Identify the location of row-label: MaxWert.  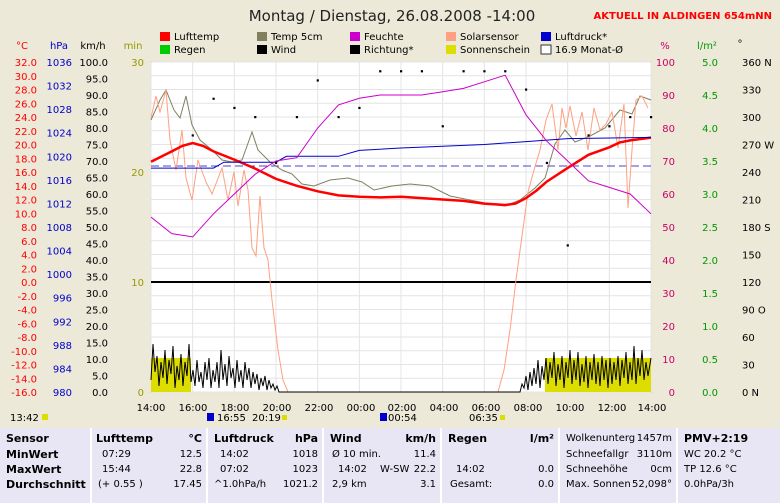
(34, 469).